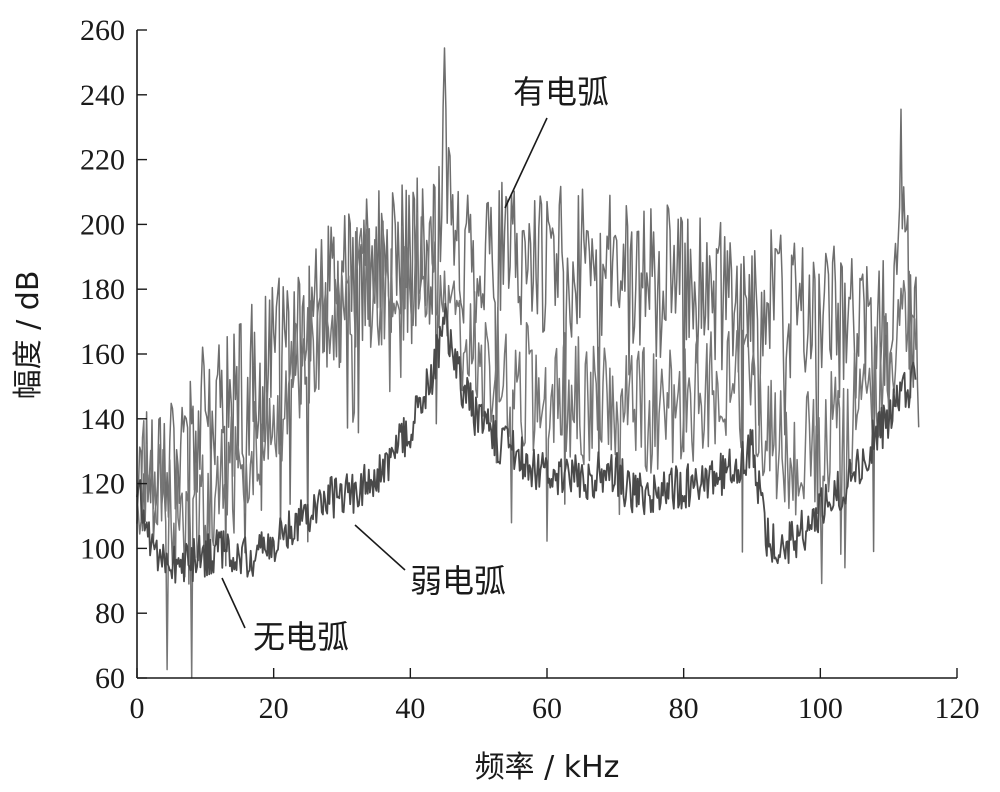  I want to click on x-tick-label: 0, so click(137, 708).